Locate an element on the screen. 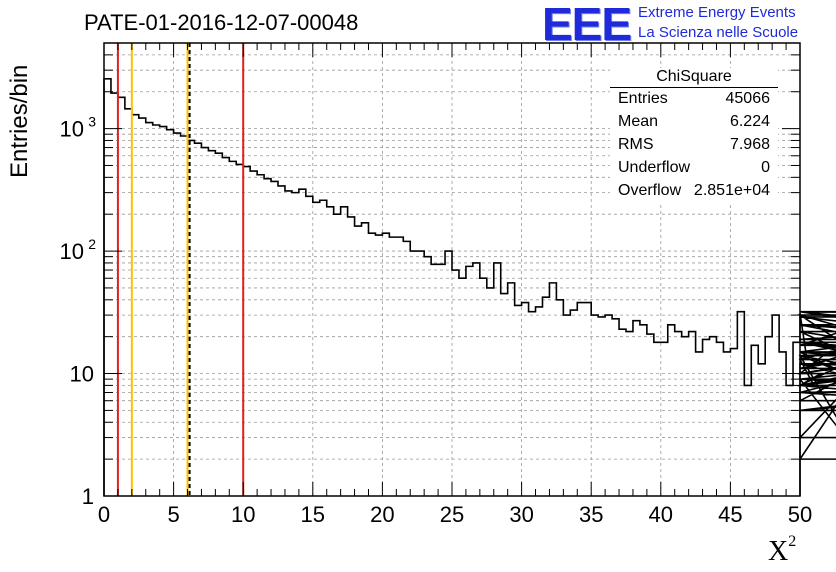 Image resolution: width=836 pixels, height=572 pixels. x-axis-label-superscript: 2 is located at coordinates (792, 541).